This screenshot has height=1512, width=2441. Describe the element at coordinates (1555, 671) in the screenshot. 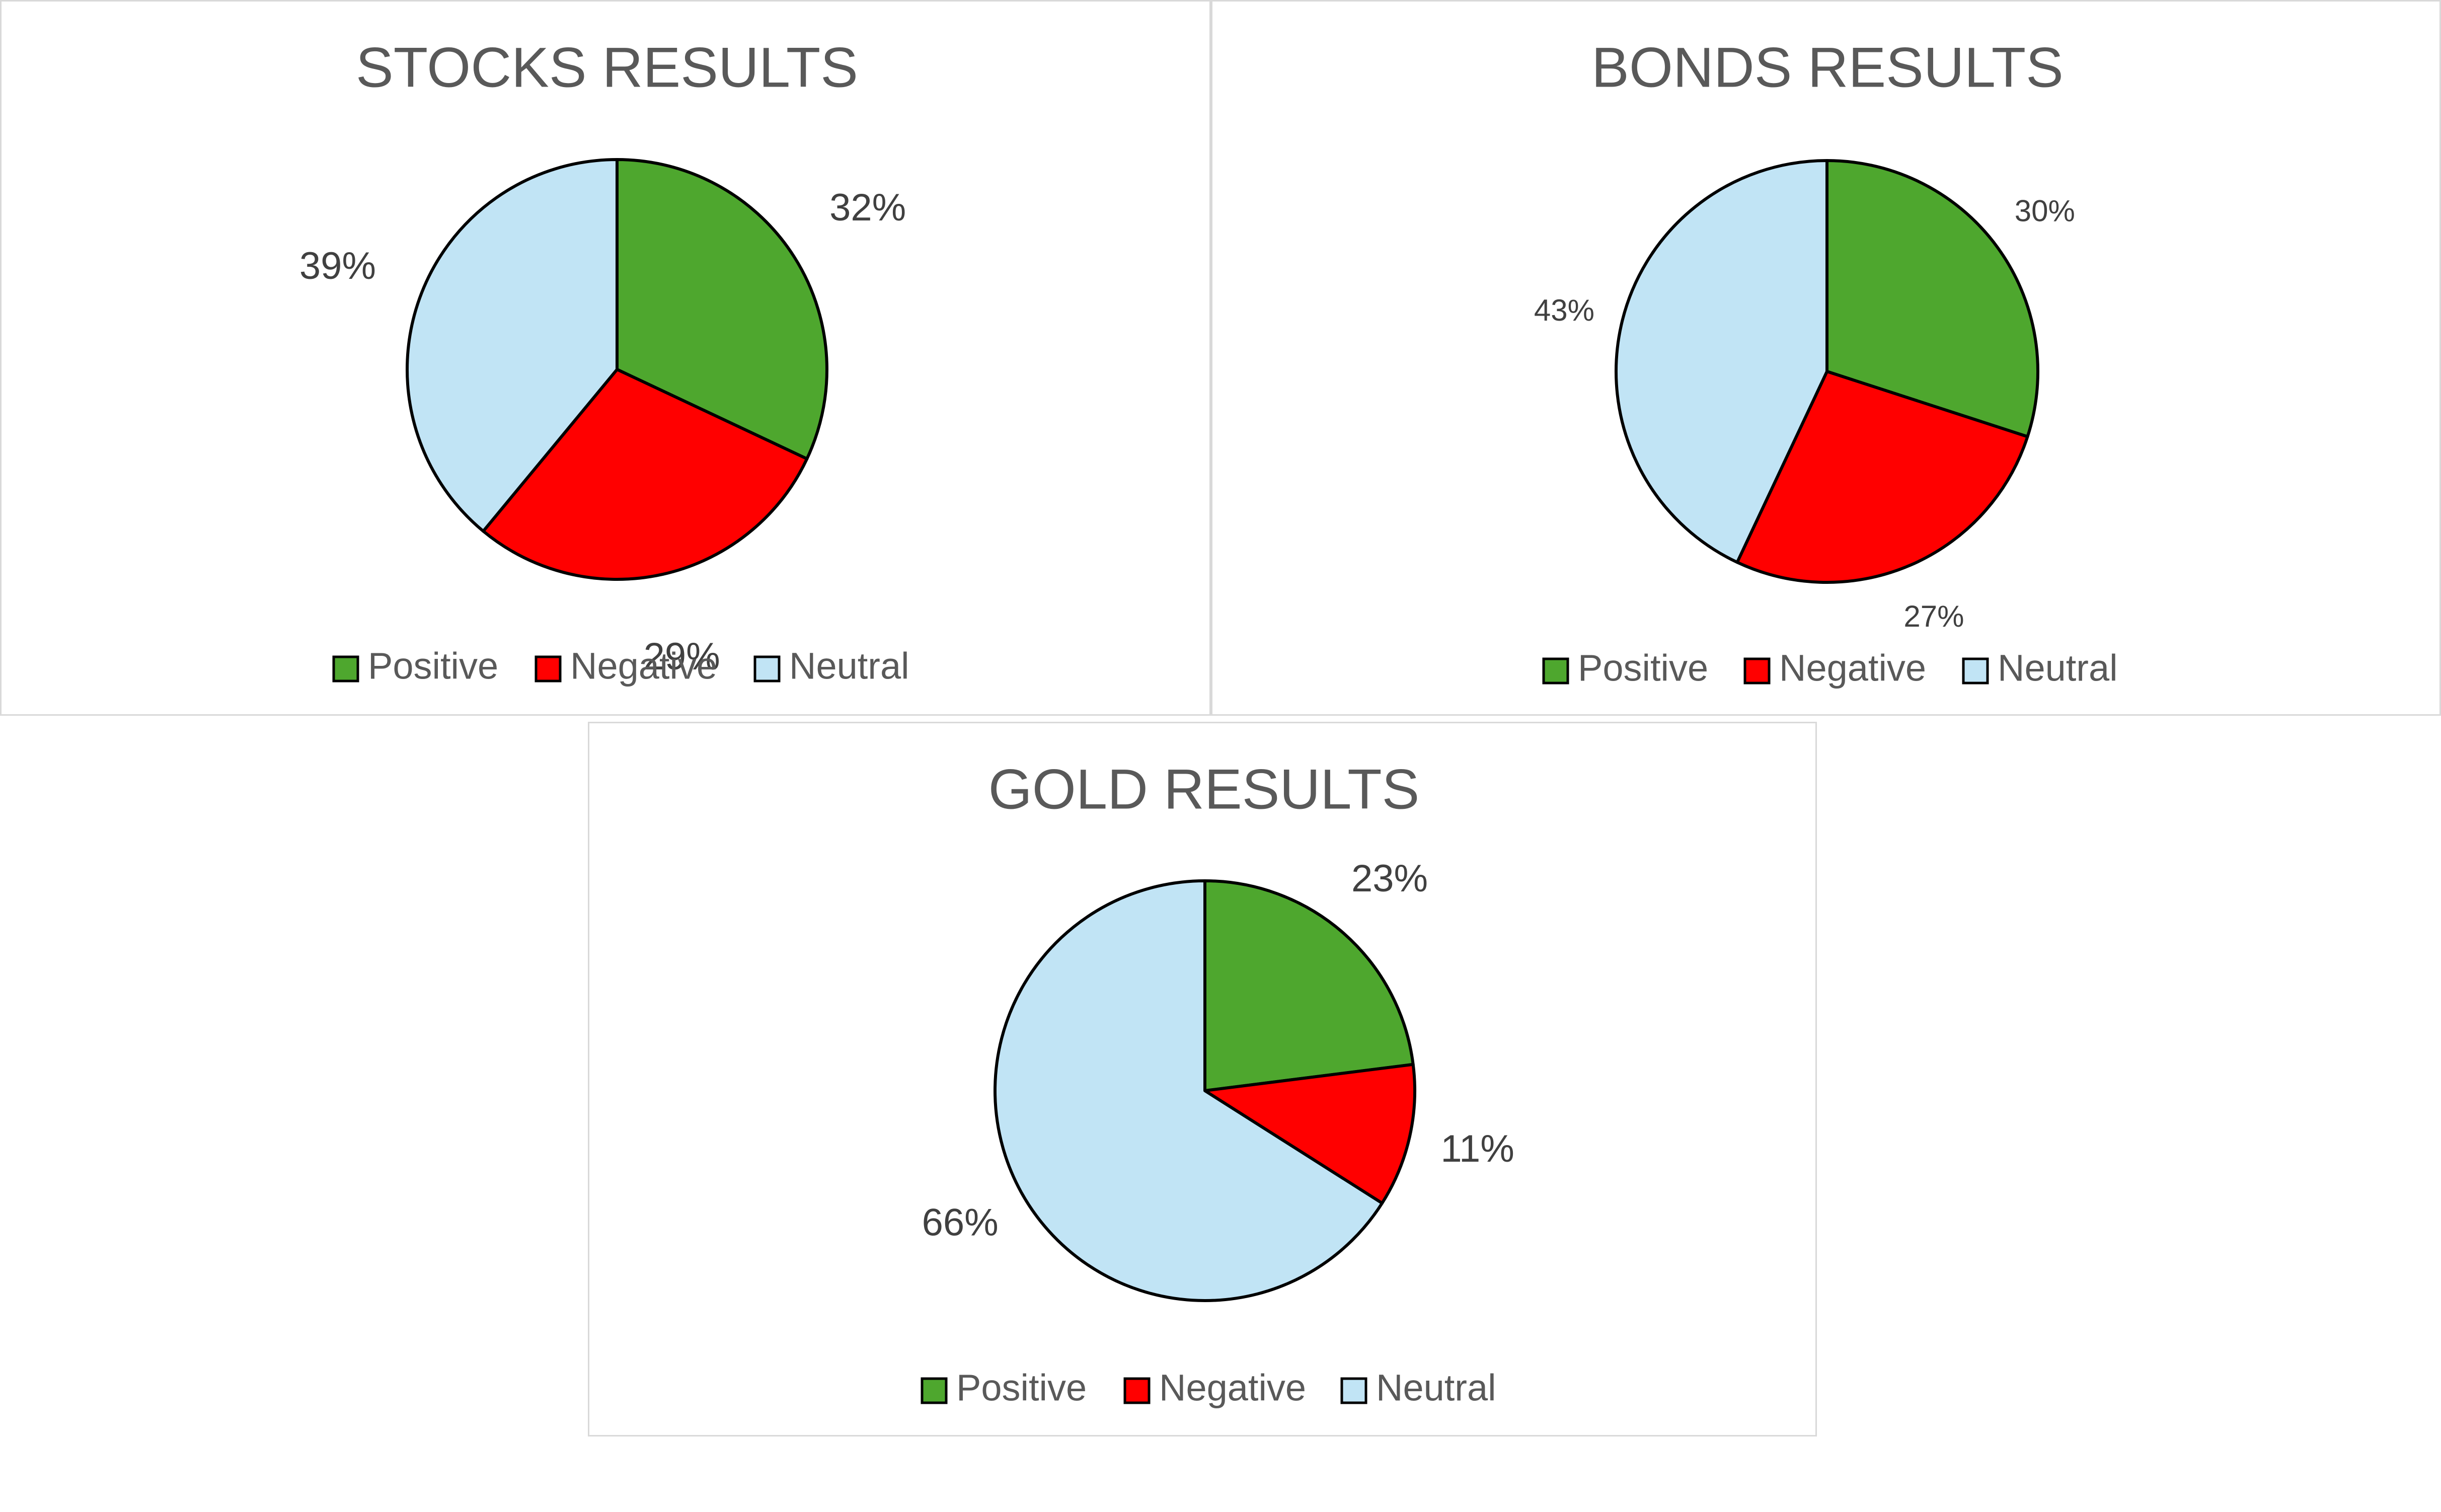

I see `bonds-legend-swatch-positive` at that location.